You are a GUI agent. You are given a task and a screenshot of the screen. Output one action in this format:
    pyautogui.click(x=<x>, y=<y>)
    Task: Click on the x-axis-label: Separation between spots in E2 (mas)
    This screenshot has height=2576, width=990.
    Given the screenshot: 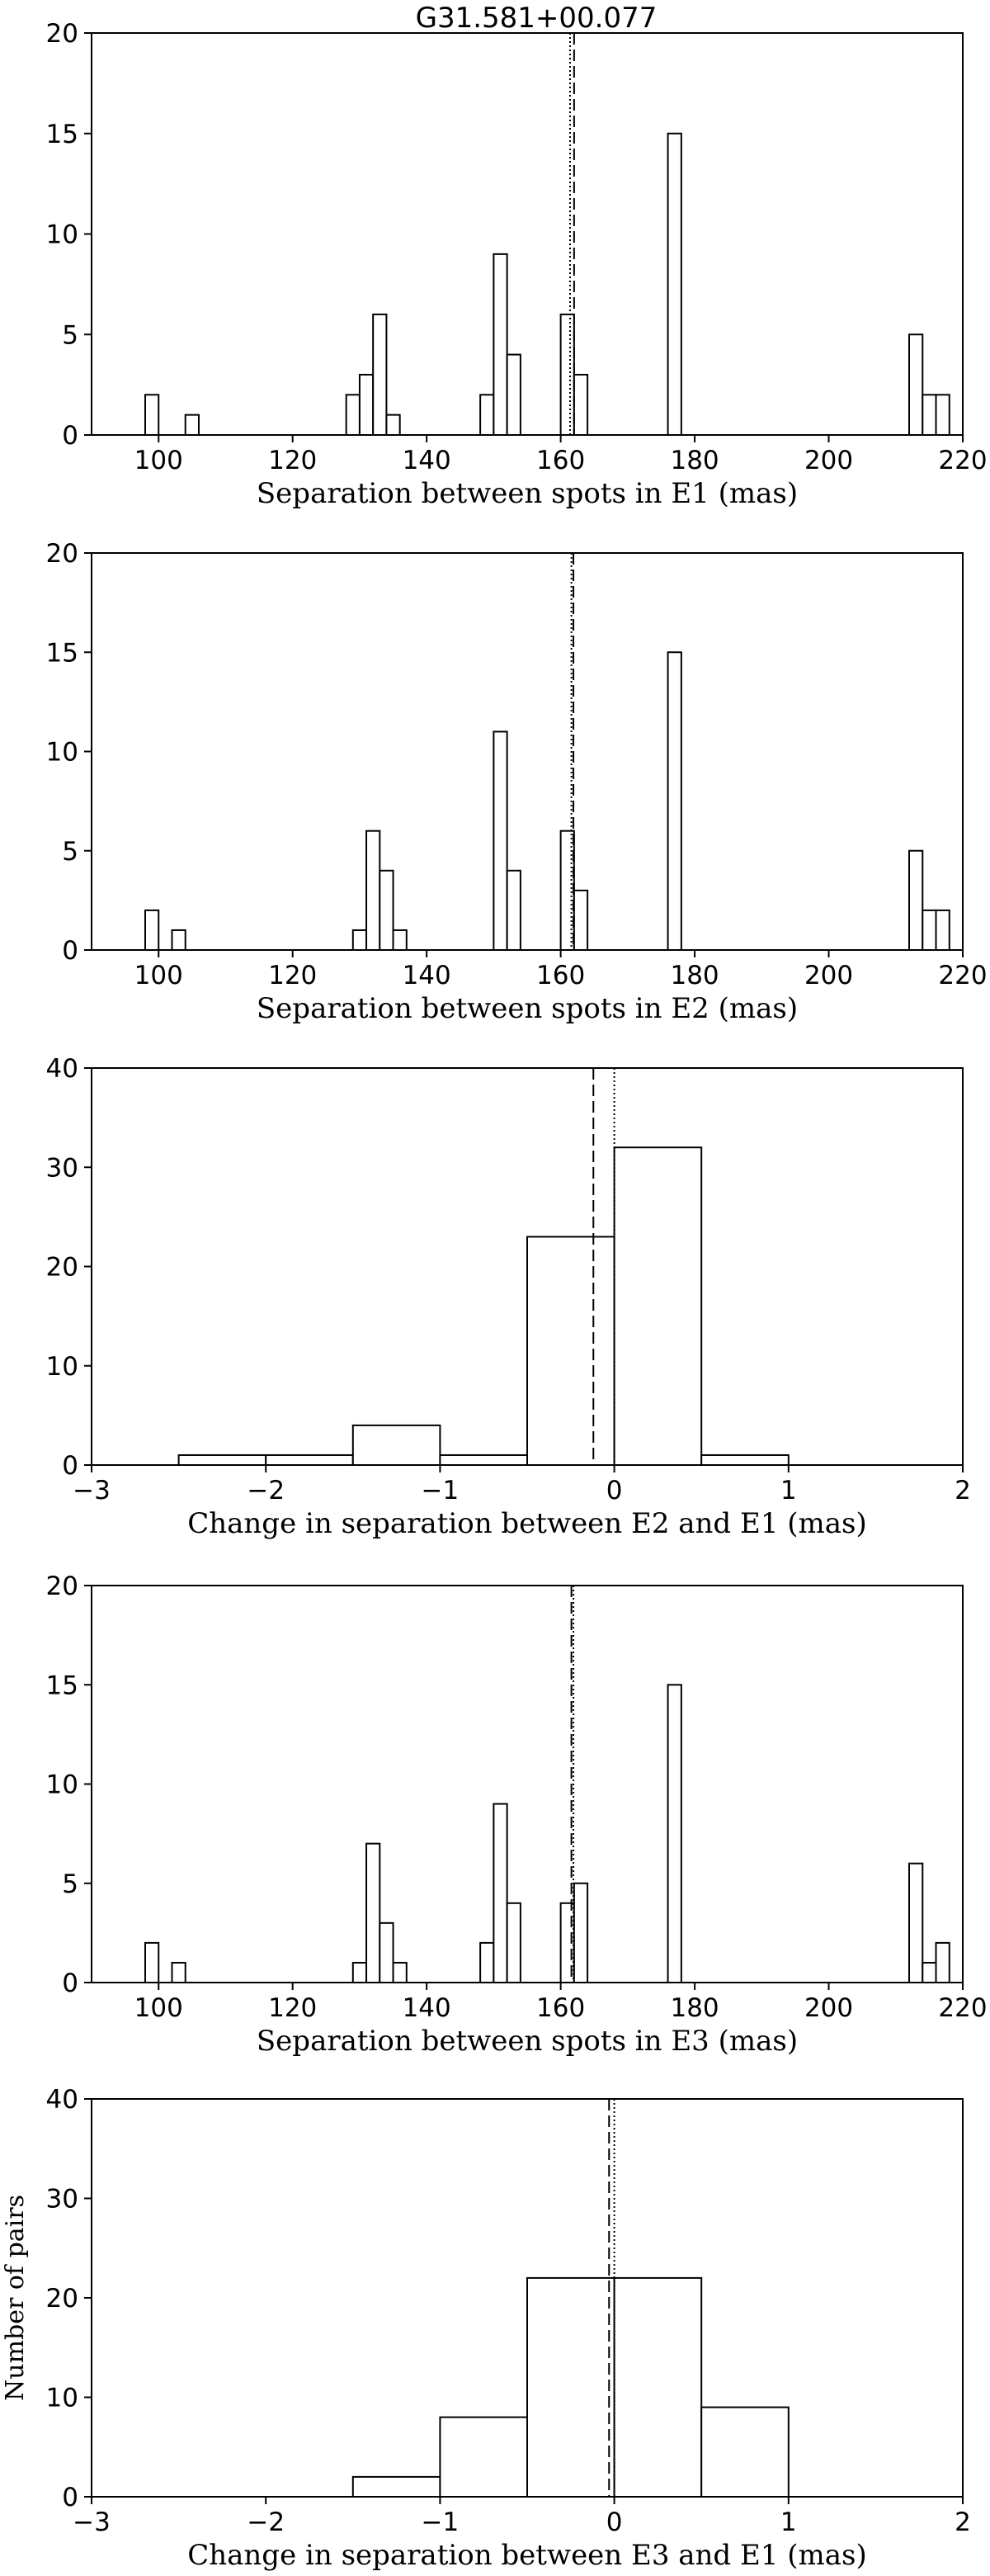 What is the action you would take?
    pyautogui.click(x=527, y=1008)
    